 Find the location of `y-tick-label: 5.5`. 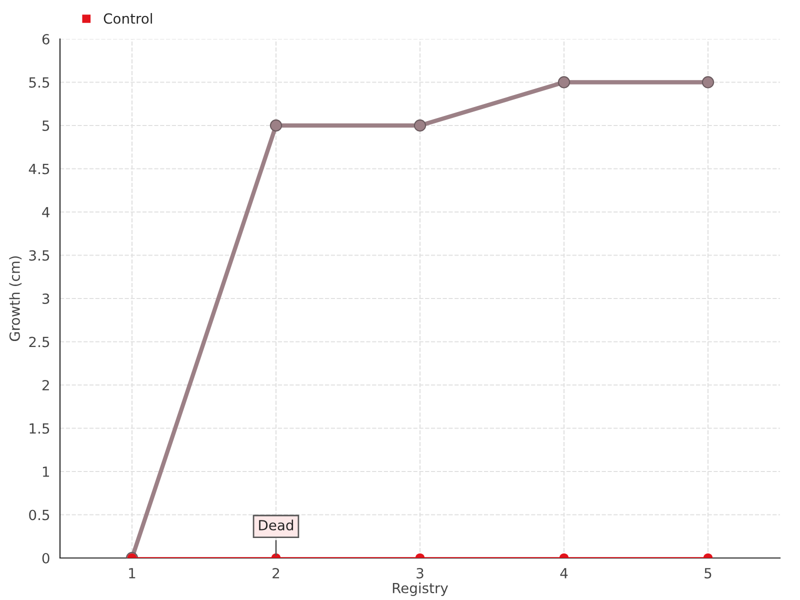

y-tick-label: 5.5 is located at coordinates (39, 82).